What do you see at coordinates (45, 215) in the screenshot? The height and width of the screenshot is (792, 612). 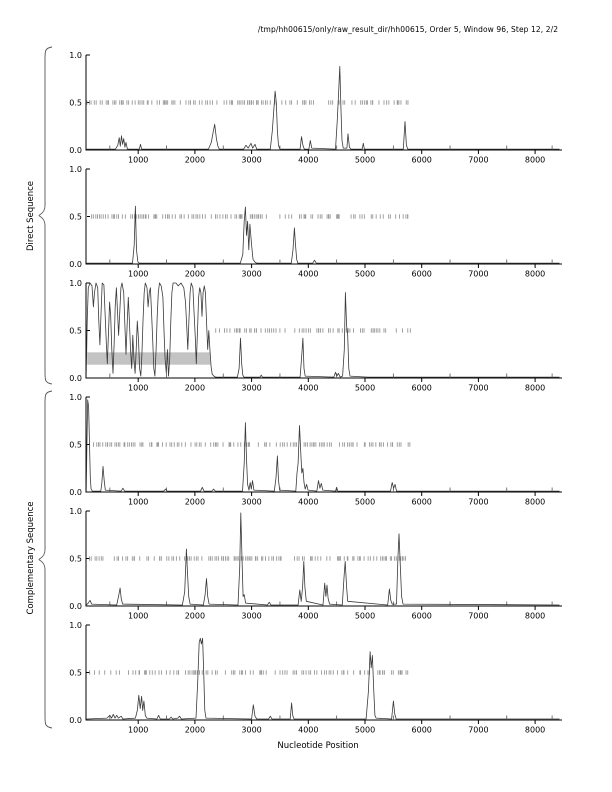 I see `direct-sequence-brace` at bounding box center [45, 215].